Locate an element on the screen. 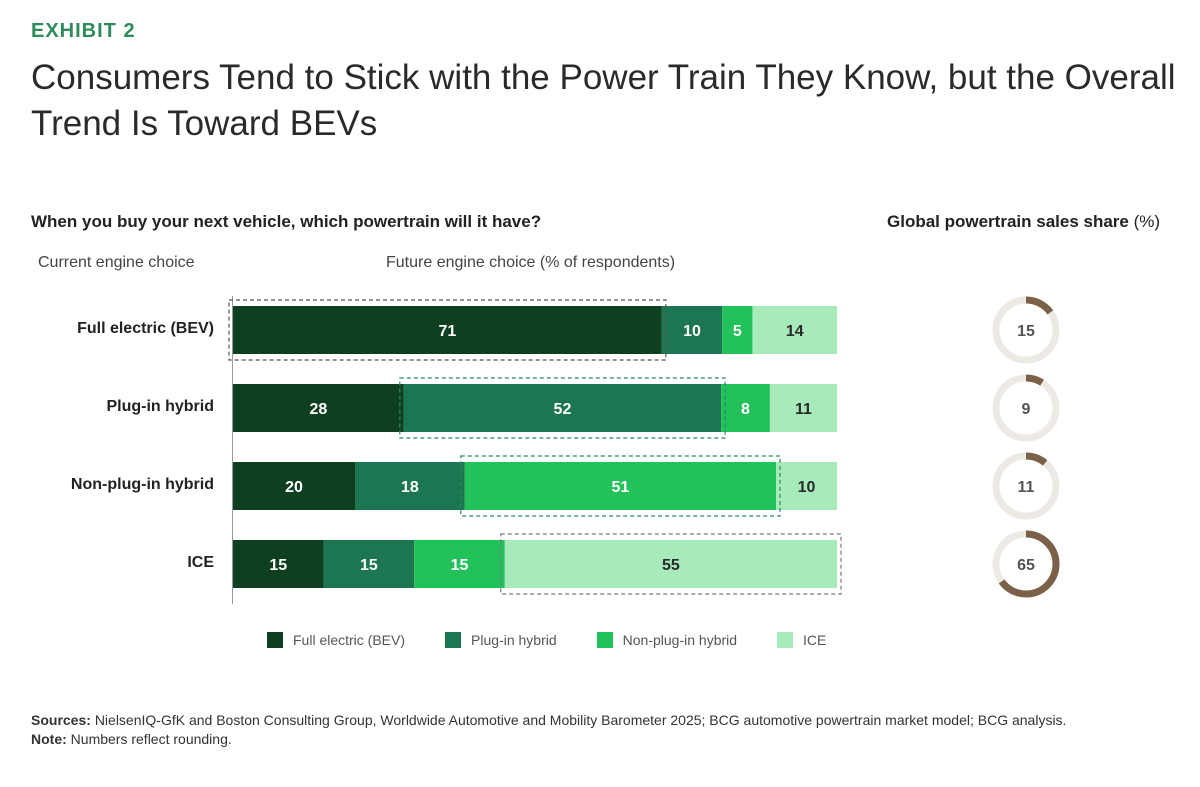  donut-arc-ice is located at coordinates (1026, 564).